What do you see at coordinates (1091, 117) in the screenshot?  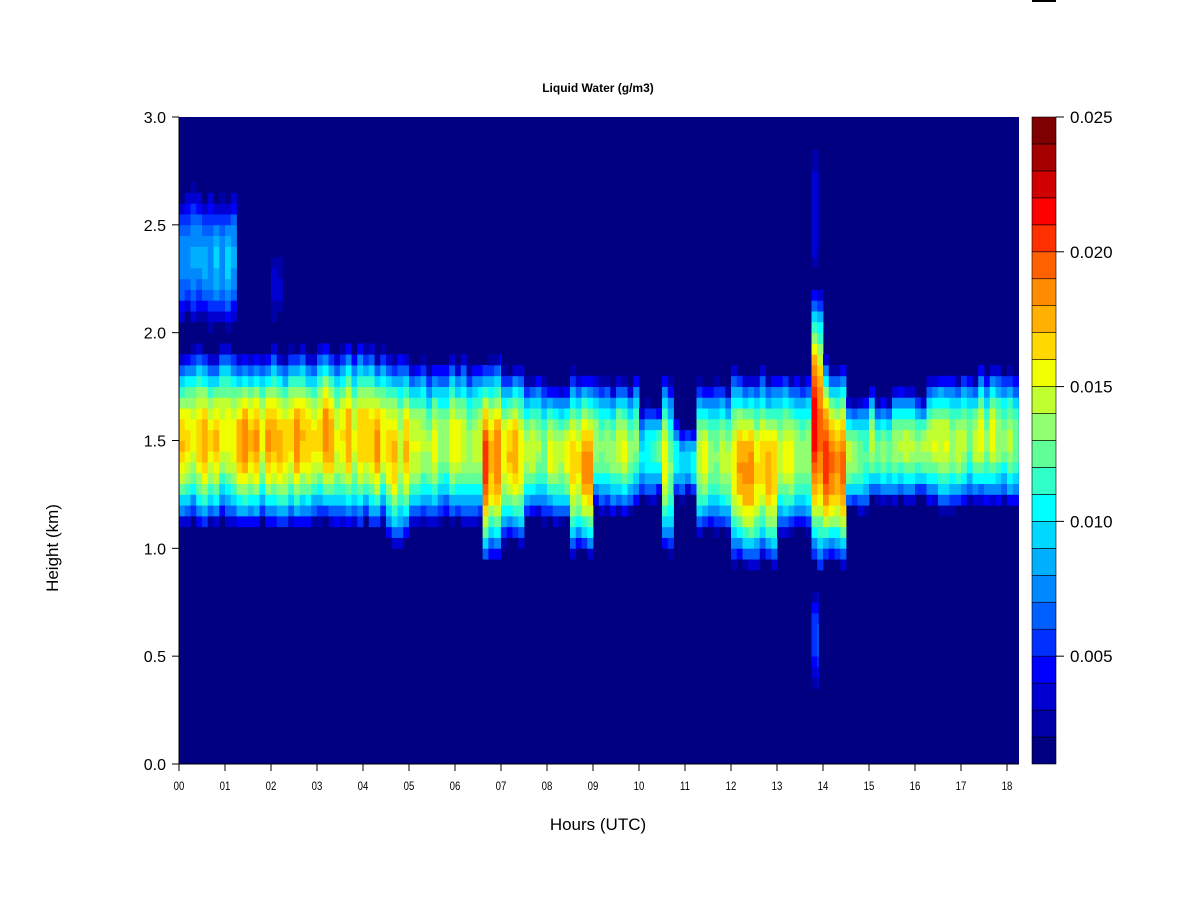 I see `colorbar-tick-label: 0.025` at bounding box center [1091, 117].